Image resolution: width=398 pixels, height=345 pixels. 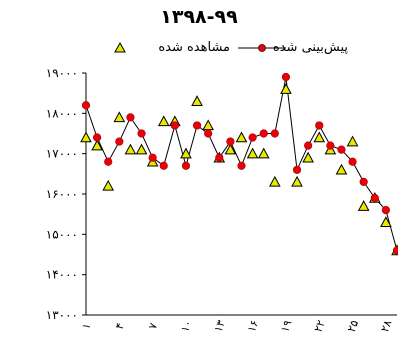 I want to click on legend-forecast-marker, so click(x=262, y=48).